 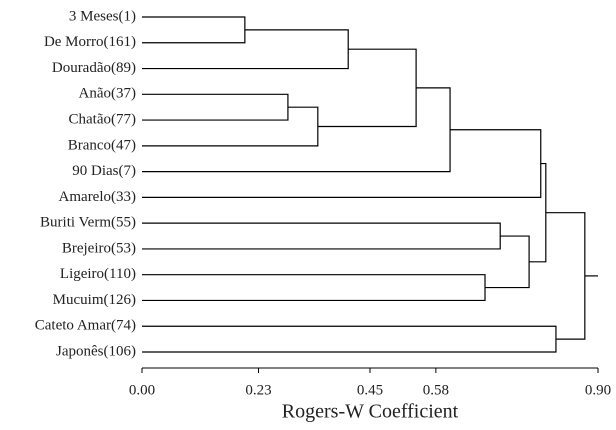 What do you see at coordinates (88, 223) in the screenshot?
I see `leaf-label: Buriti Verm(55)` at bounding box center [88, 223].